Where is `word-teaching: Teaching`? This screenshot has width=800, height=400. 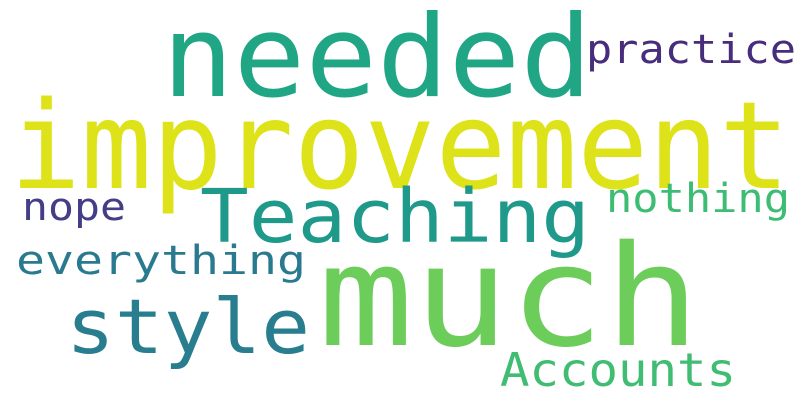 word-teaching: Teaching is located at coordinates (395, 217).